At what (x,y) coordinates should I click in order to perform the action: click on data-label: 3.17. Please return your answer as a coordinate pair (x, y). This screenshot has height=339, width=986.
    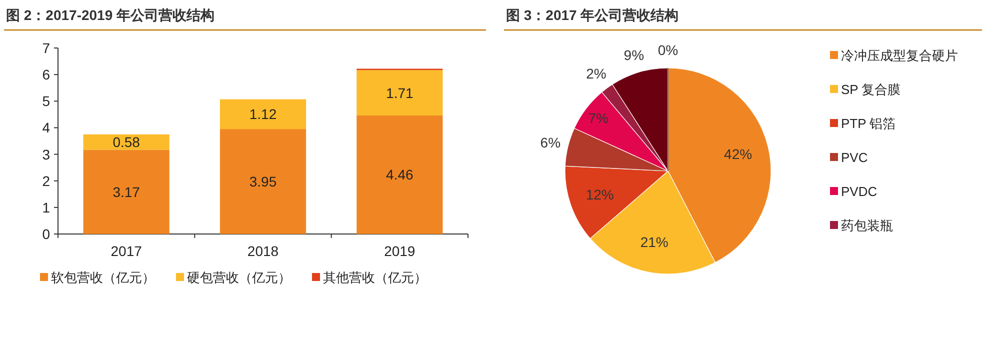
    Looking at the image, I should click on (126, 192).